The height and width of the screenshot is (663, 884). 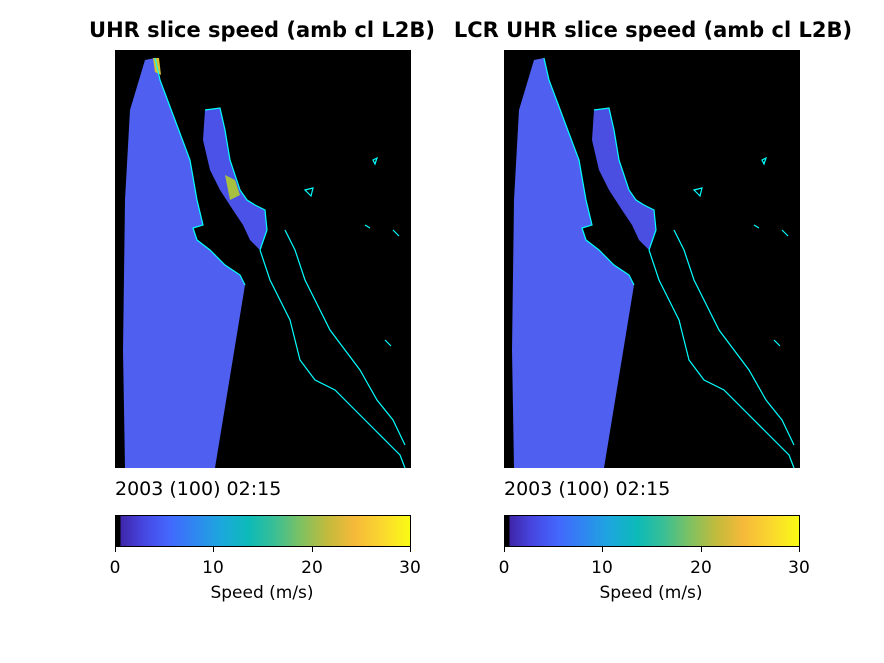 What do you see at coordinates (652, 531) in the screenshot?
I see `panel-right-colorbar` at bounding box center [652, 531].